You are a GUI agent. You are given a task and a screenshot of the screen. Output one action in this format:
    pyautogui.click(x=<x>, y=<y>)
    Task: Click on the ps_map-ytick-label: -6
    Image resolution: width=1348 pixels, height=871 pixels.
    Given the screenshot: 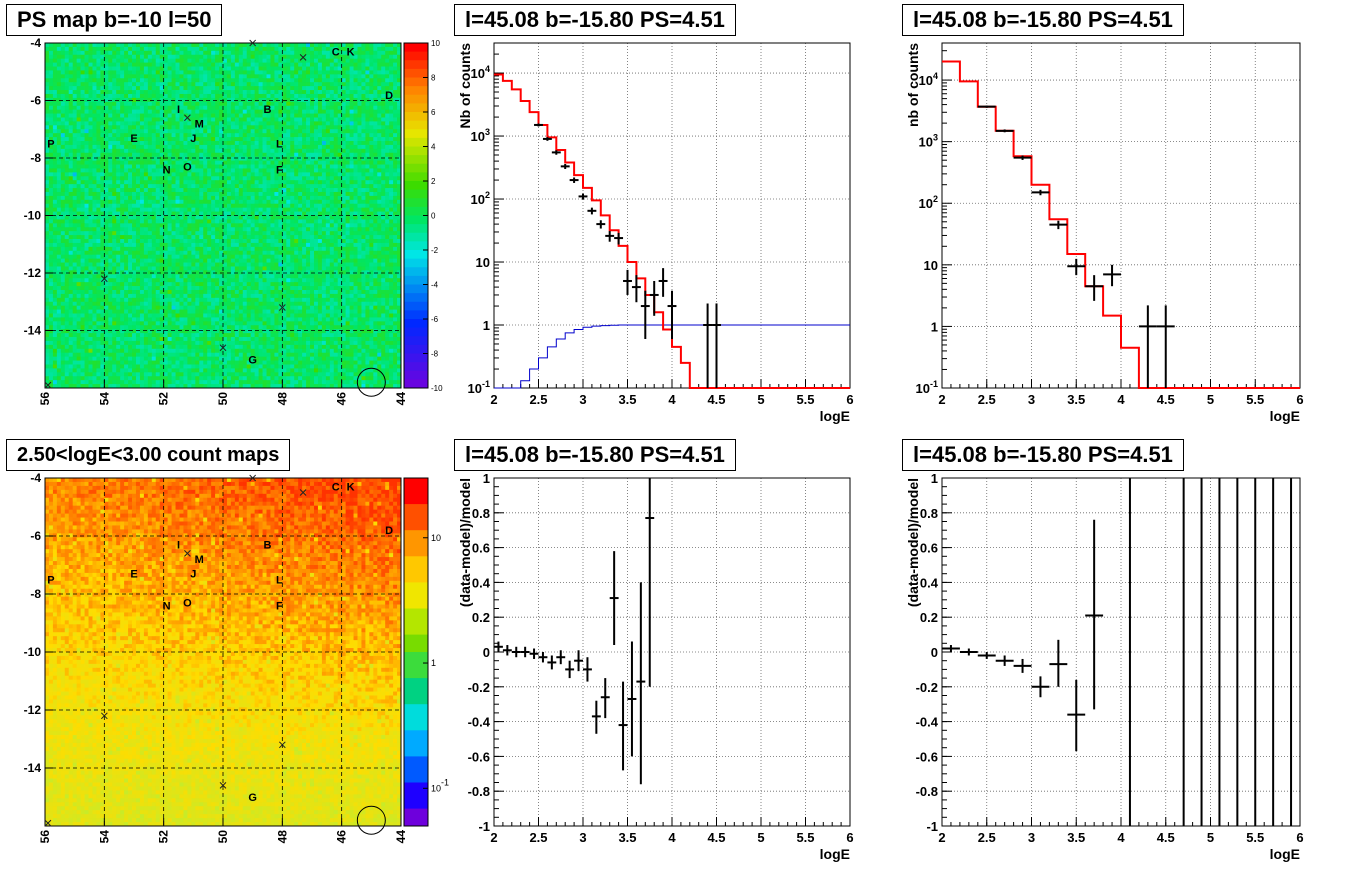 What is the action you would take?
    pyautogui.click(x=35, y=101)
    